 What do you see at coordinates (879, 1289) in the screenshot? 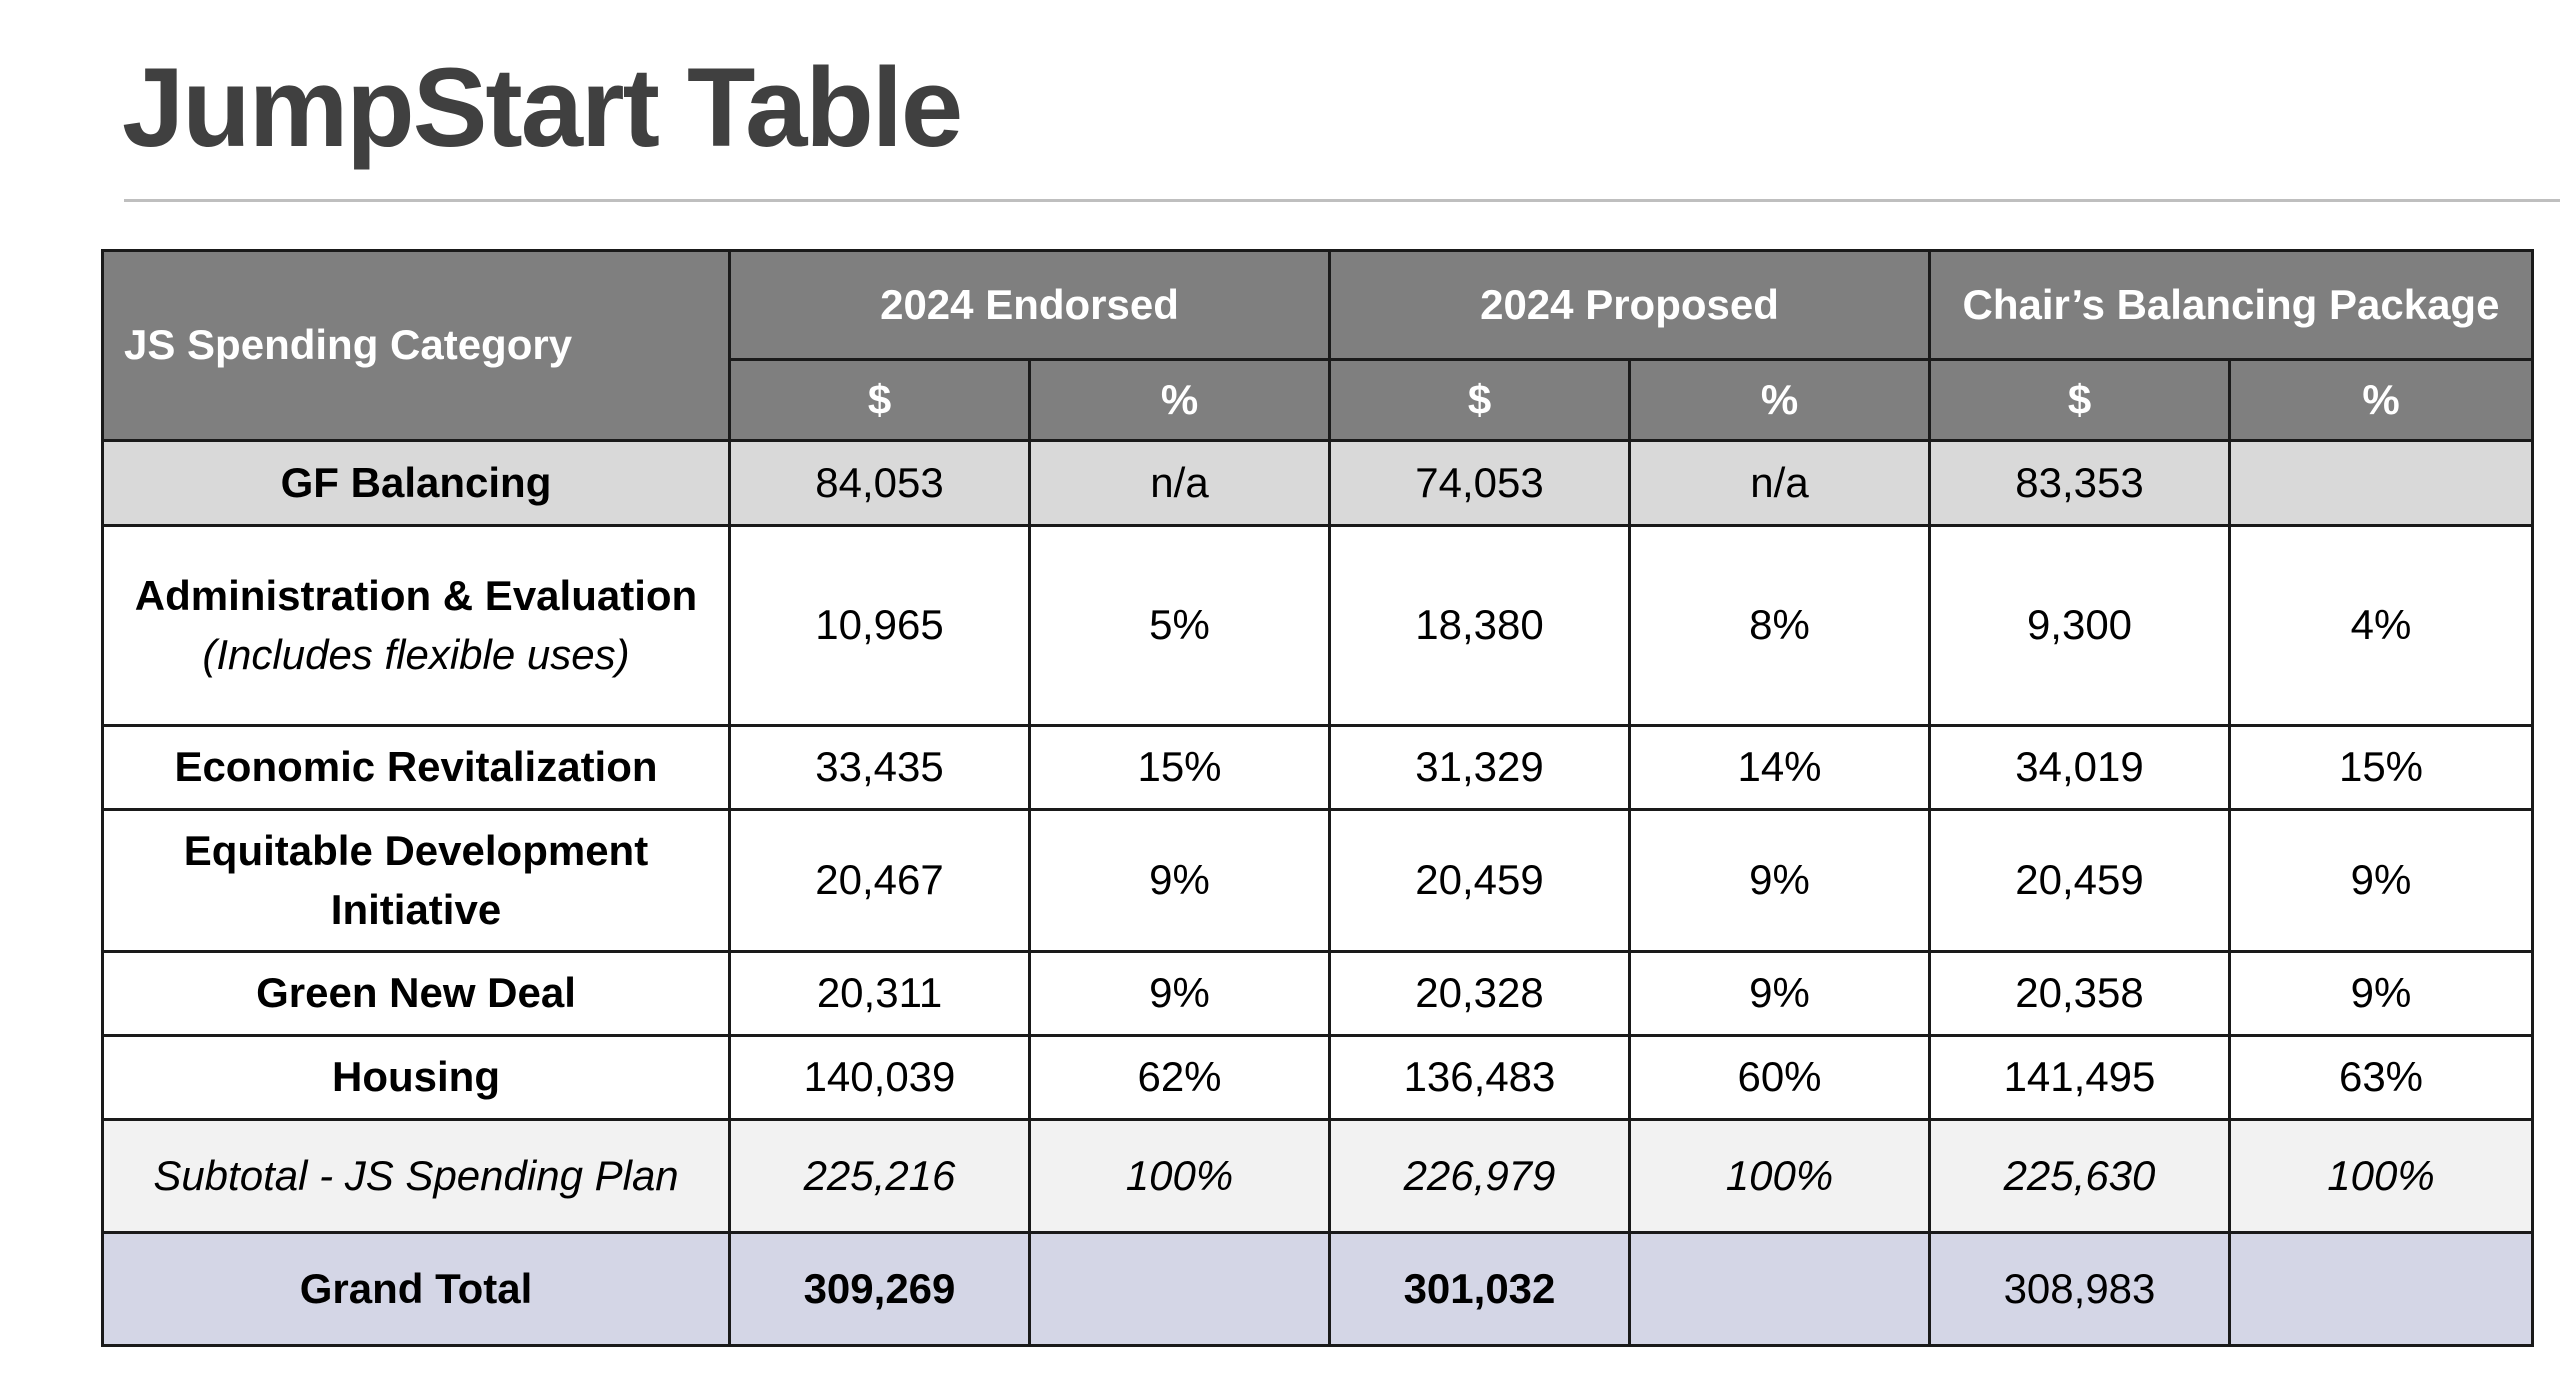
I see `grand-total-endorsed-dollar: 309,269` at bounding box center [879, 1289].